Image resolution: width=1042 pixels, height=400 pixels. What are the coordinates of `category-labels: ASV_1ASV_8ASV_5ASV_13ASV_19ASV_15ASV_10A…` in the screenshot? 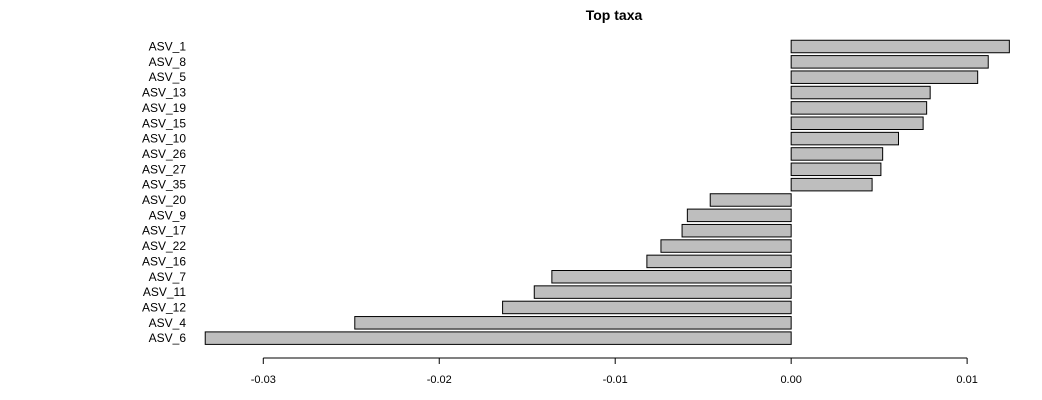 It's located at (164, 193).